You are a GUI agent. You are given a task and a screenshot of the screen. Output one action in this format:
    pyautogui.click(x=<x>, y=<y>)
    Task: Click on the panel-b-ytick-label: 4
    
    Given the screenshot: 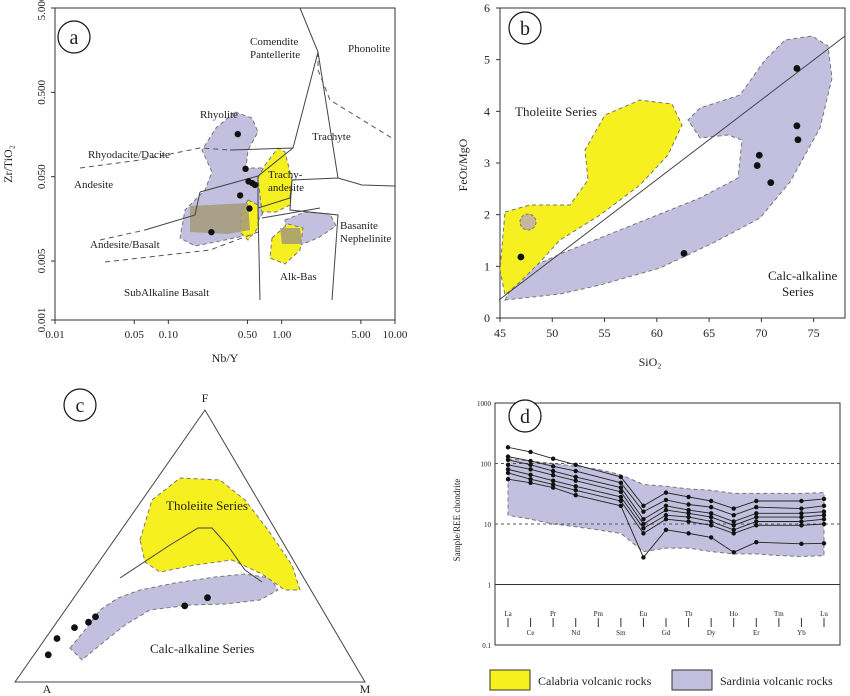 What is the action you would take?
    pyautogui.click(x=487, y=111)
    